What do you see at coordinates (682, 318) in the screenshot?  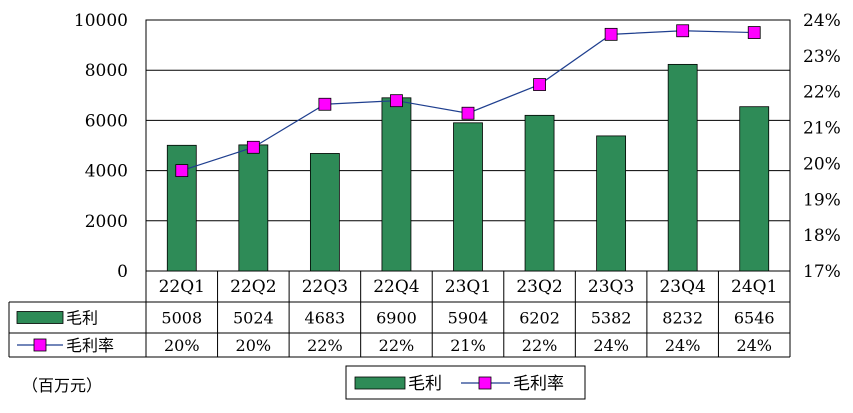 I see `table-cell: 8232` at bounding box center [682, 318].